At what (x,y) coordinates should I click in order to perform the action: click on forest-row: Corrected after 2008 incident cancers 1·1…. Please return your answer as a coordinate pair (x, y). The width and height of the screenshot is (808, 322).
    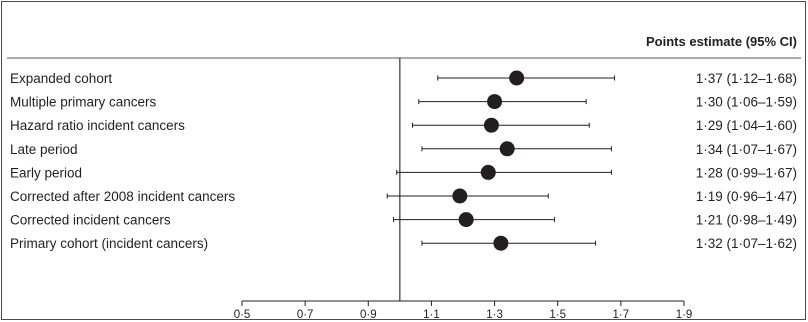
    Looking at the image, I should click on (403, 196).